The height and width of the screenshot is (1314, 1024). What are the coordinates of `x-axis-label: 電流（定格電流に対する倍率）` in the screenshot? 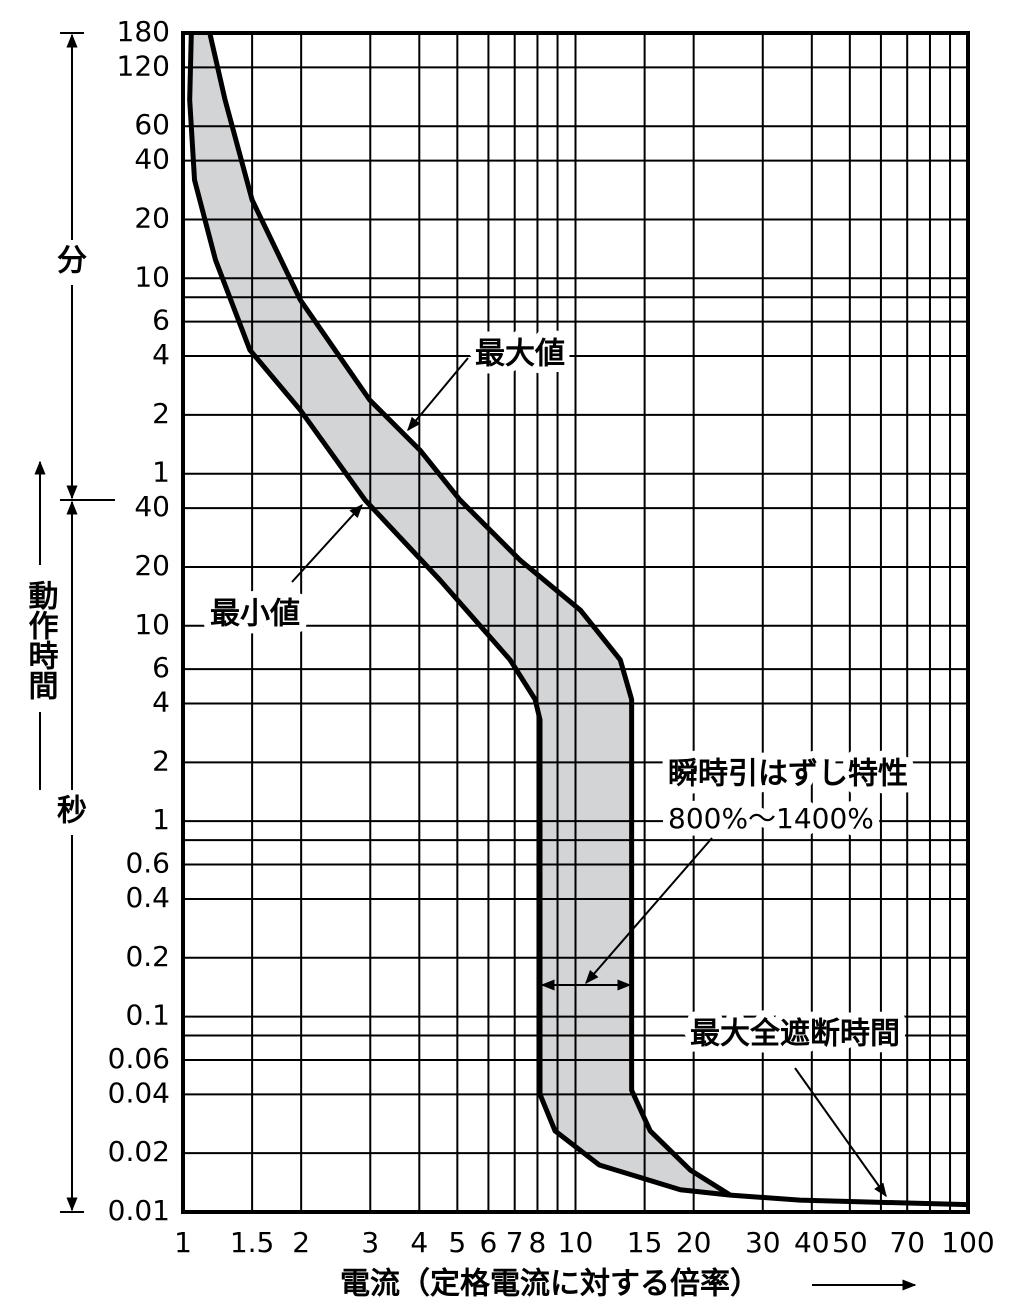 It's located at (550, 1284).